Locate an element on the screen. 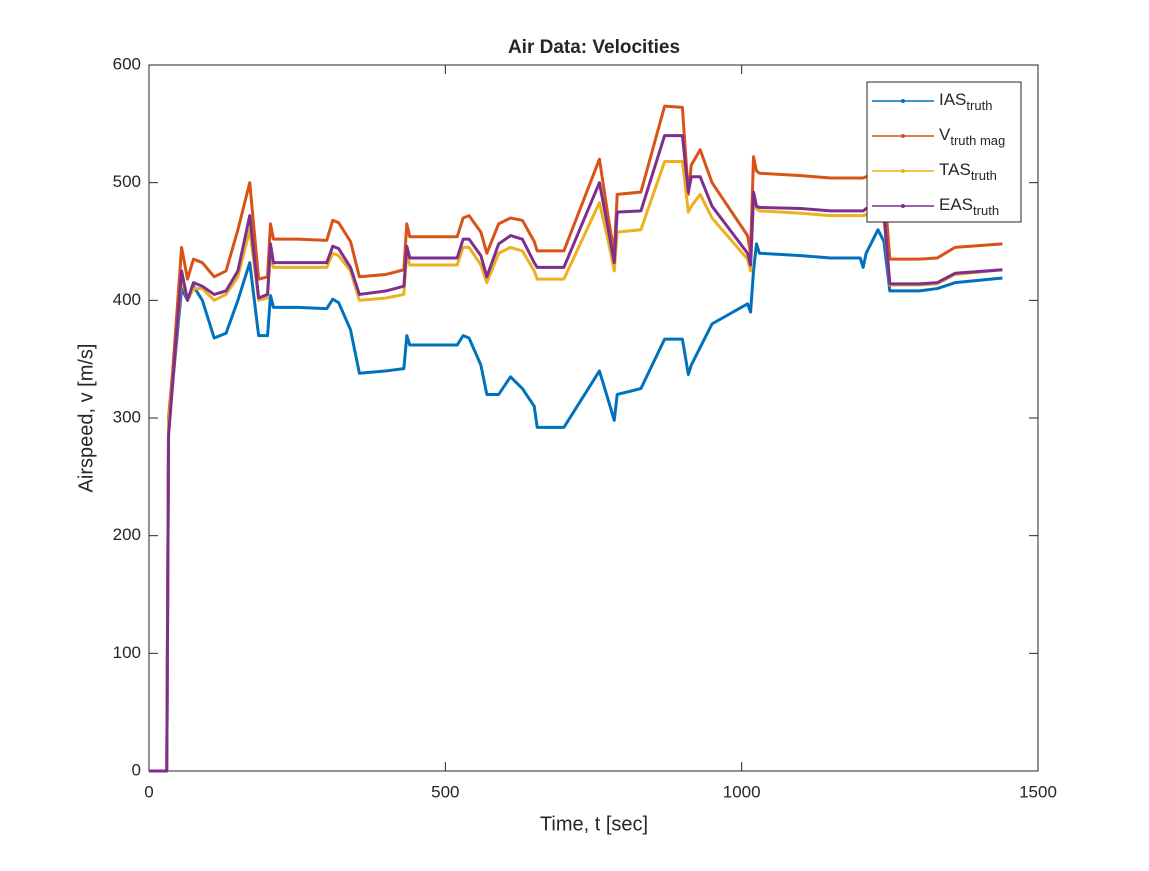 This screenshot has width=1149, height=871. x-tick-label: 0 is located at coordinates (148, 791).